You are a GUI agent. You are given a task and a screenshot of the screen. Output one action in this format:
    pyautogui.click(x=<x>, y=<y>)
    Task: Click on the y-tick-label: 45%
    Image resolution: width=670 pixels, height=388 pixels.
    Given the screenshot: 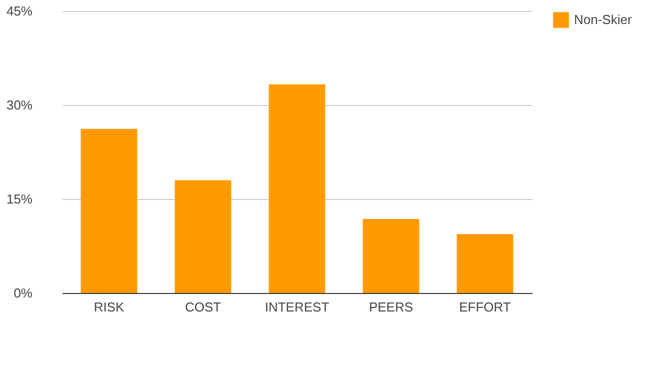 What is the action you would take?
    pyautogui.click(x=19, y=11)
    